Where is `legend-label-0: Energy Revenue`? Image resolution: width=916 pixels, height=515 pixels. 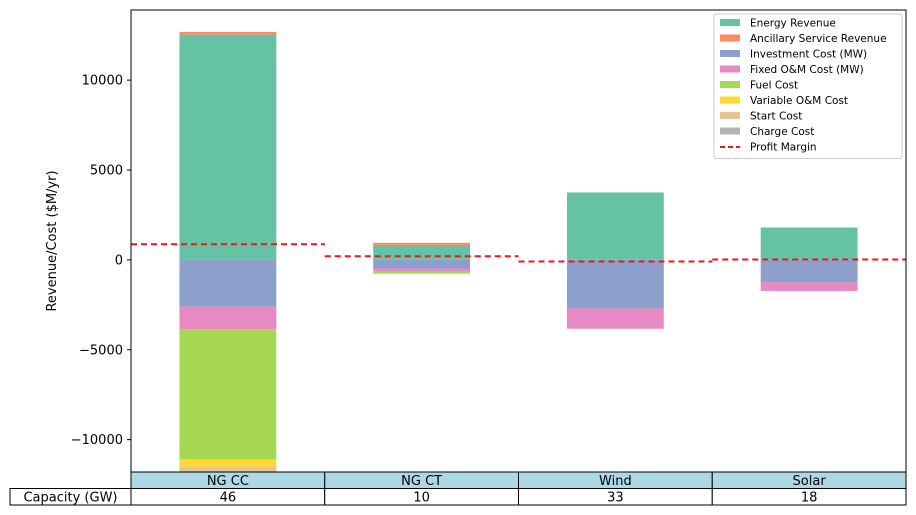
legend-label-0: Energy Revenue is located at coordinates (793, 24).